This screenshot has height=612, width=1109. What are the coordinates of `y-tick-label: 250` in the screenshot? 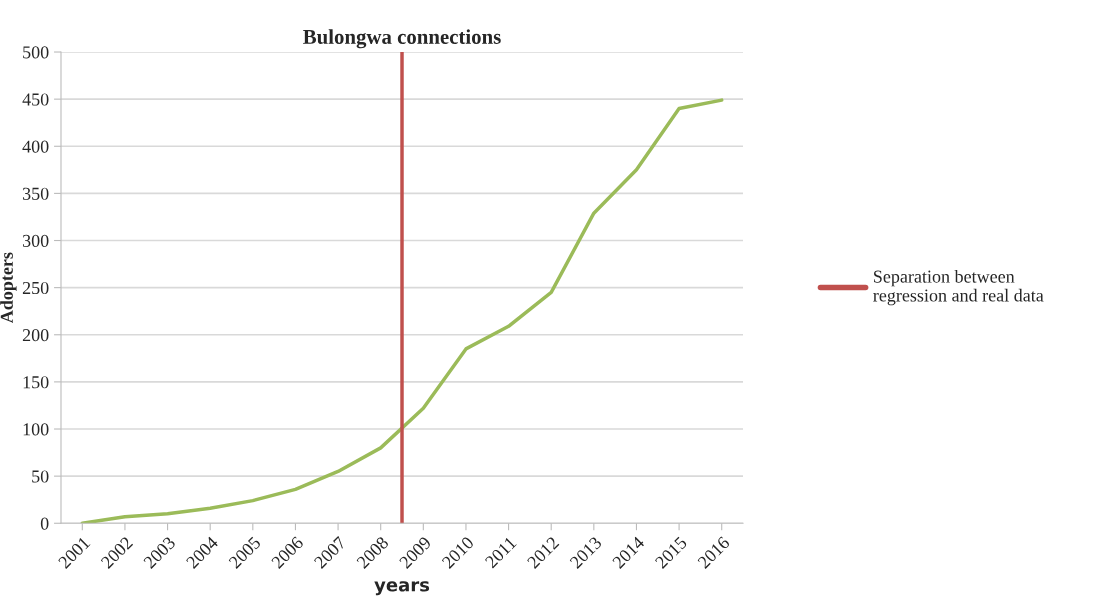 It's located at (35, 288).